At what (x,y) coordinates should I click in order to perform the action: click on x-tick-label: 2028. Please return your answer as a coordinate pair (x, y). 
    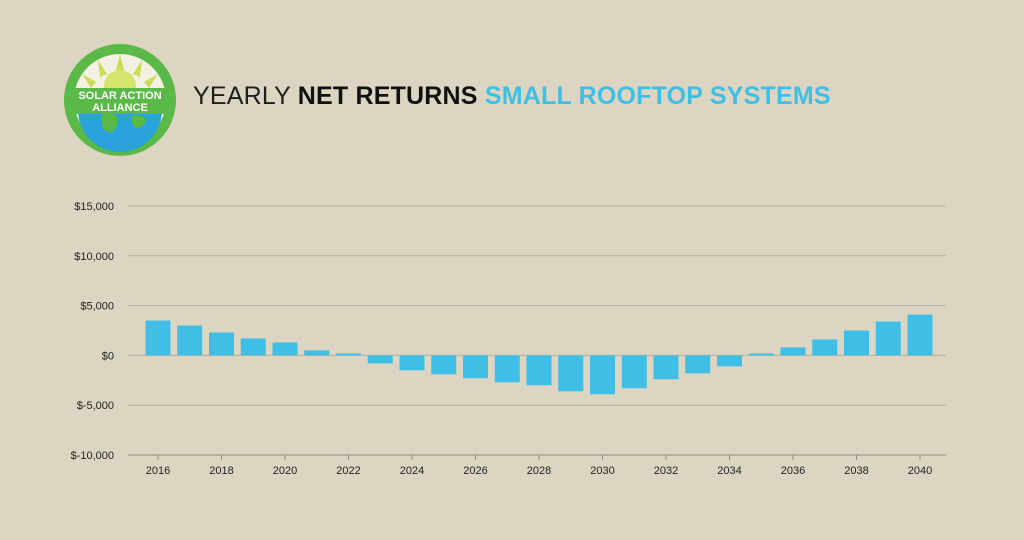
    Looking at the image, I should click on (539, 471).